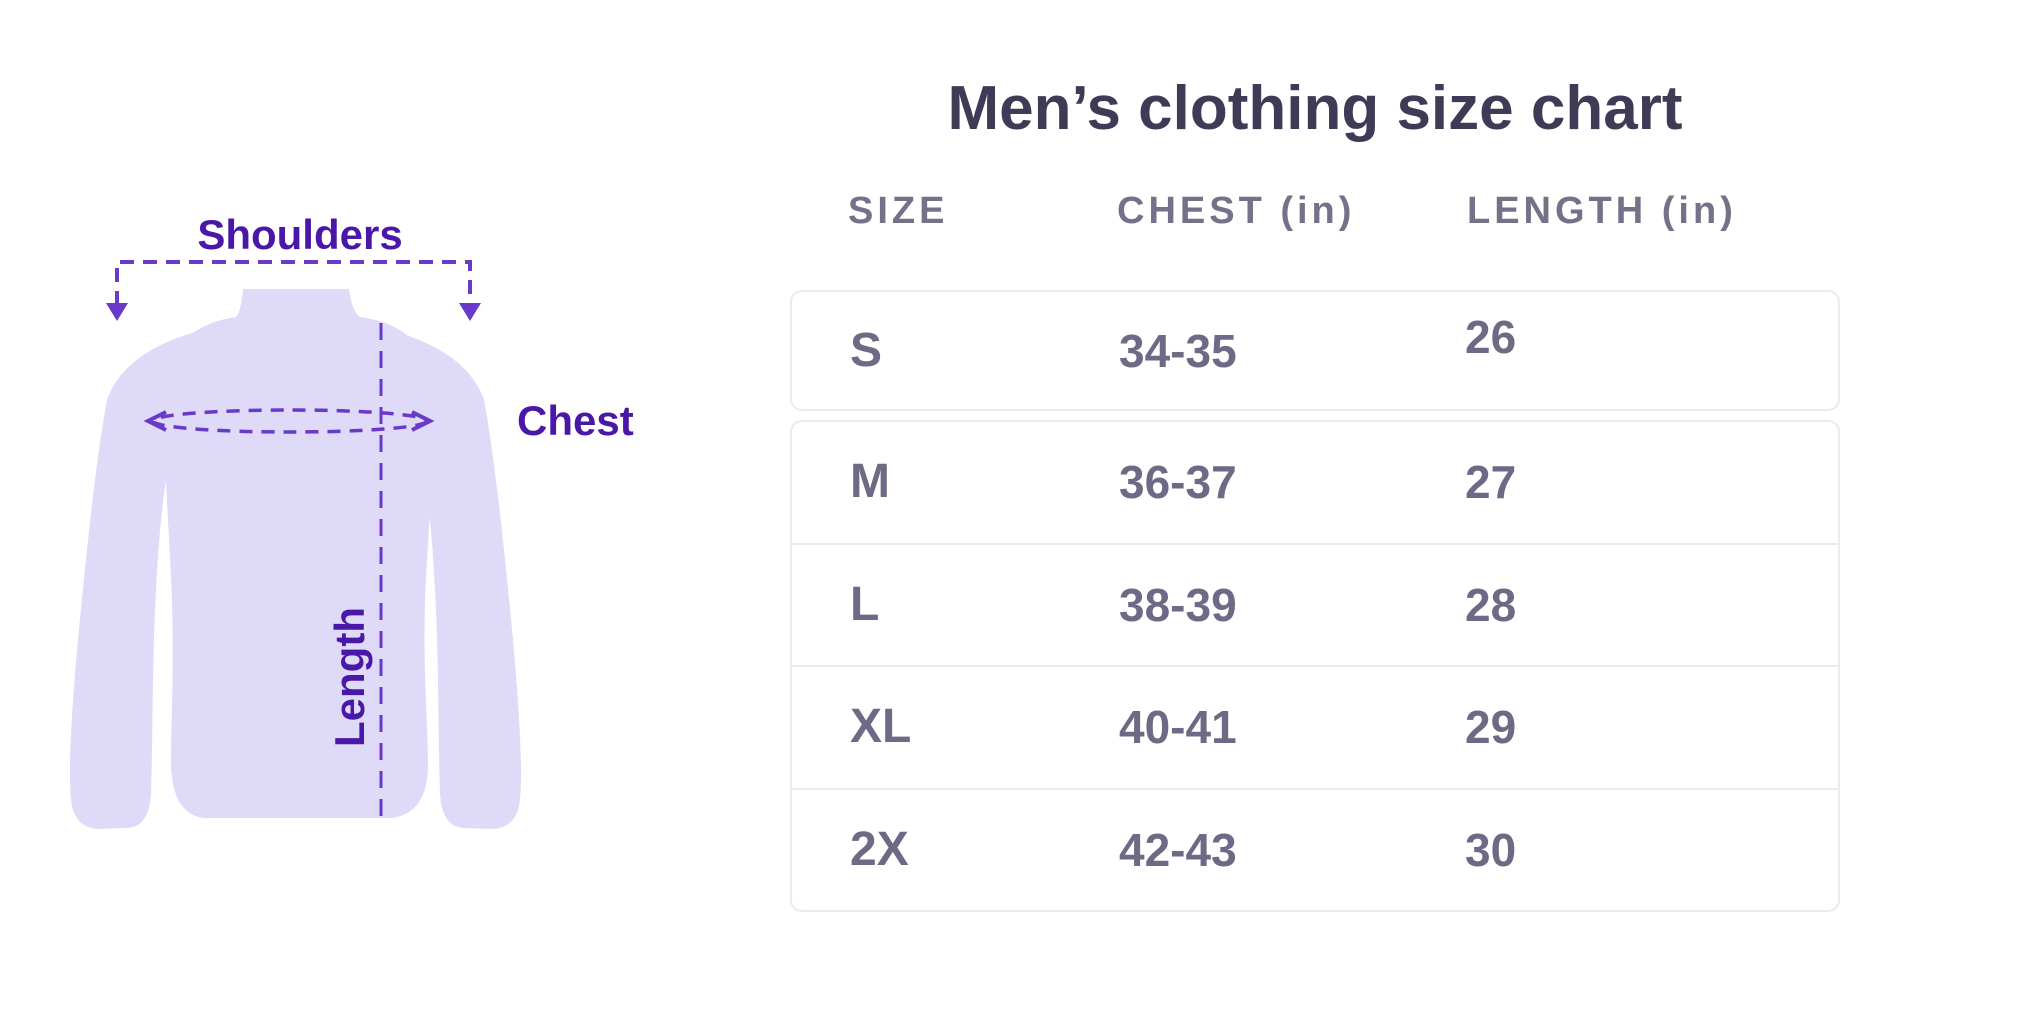 The image size is (2032, 1020). What do you see at coordinates (299, 553) in the screenshot?
I see `shirt-body` at bounding box center [299, 553].